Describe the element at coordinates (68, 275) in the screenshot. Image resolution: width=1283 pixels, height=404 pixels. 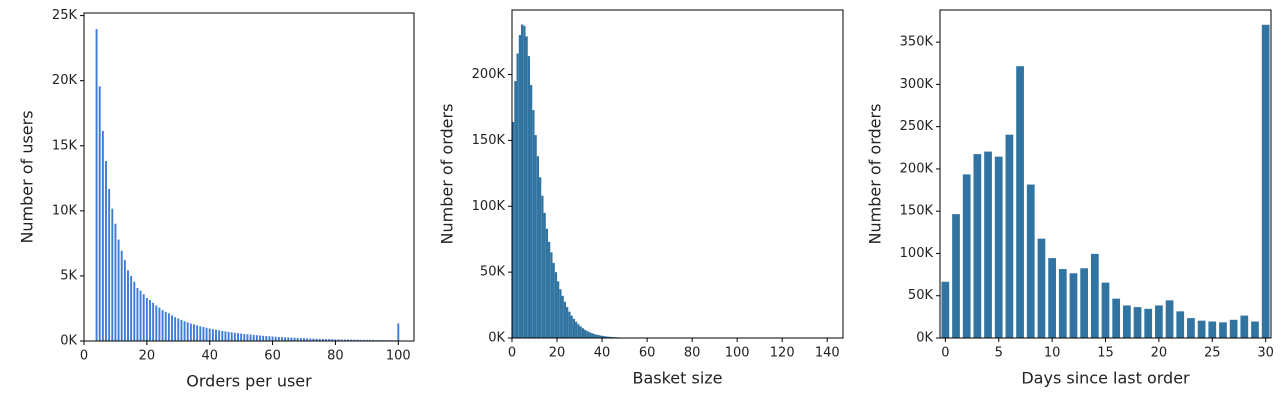
I see `y-tick-label: 5K` at that location.